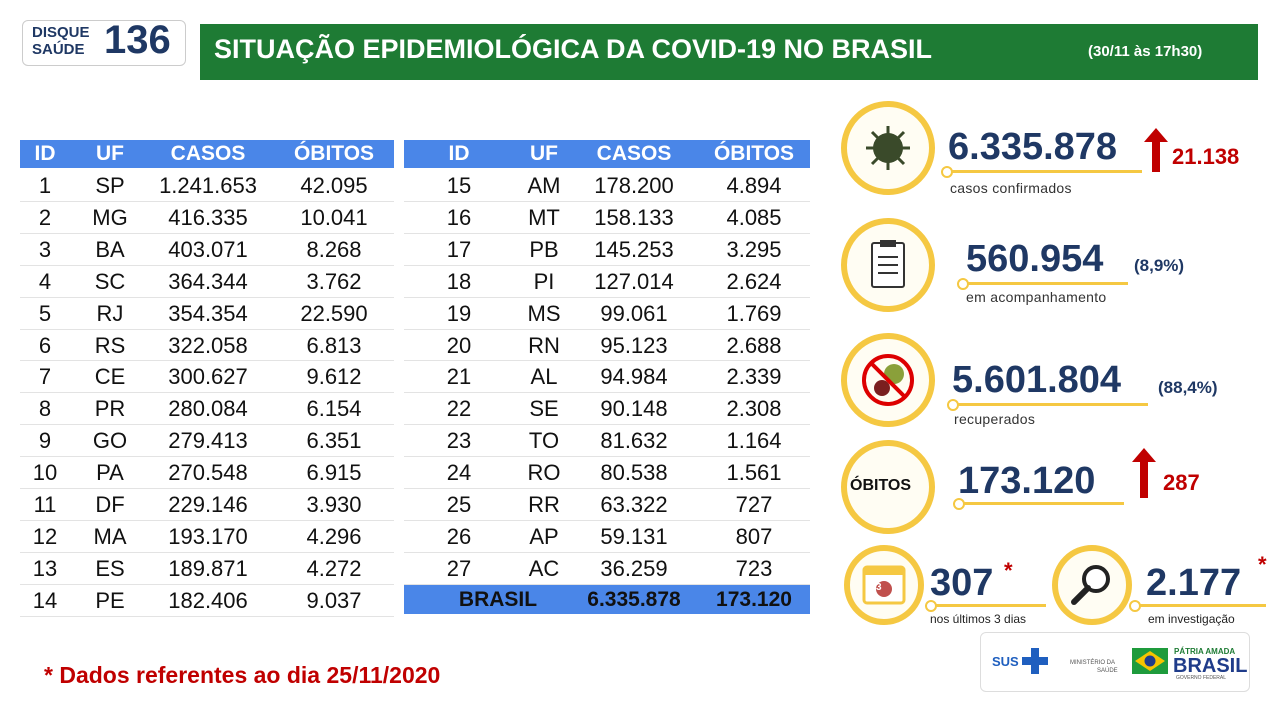 Image resolution: width=1280 pixels, height=714 pixels. Describe the element at coordinates (1093, 663) in the screenshot. I see `ministry-top: MINISTÉRIO DA` at that location.